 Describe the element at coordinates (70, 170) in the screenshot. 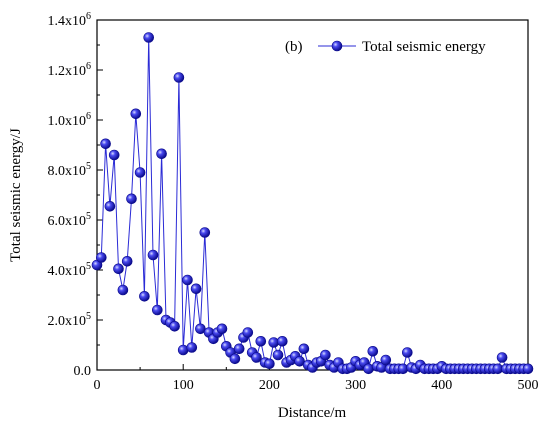

I see `y-tick-label: 8.0x10⁵` at that location.